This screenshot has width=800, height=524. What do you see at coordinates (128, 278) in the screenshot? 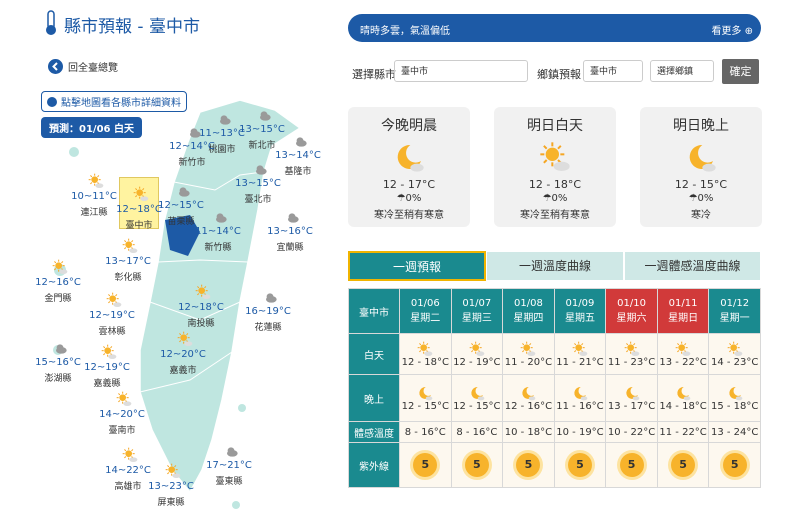
I see `region-name: 彰化縣` at bounding box center [128, 278].